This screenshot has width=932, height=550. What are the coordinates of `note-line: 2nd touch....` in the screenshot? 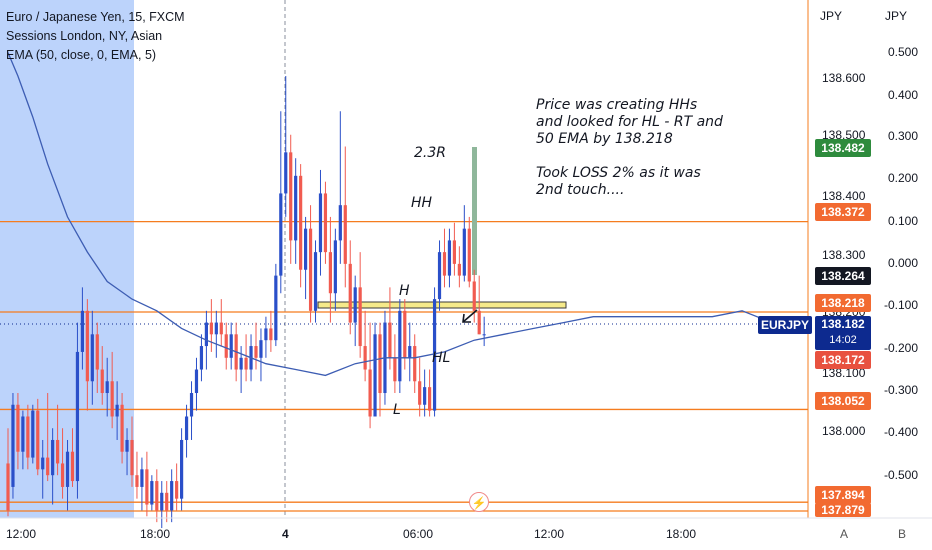 It's located at (580, 190).